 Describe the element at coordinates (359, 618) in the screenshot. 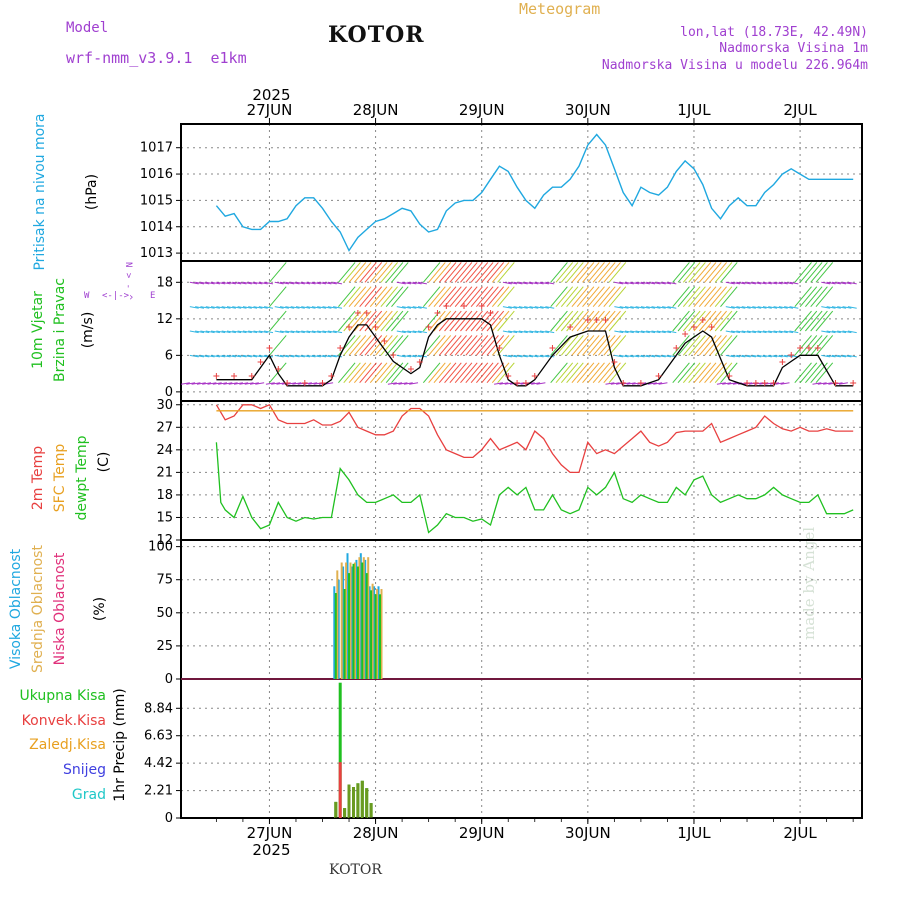

I see `cloud-bar` at that location.